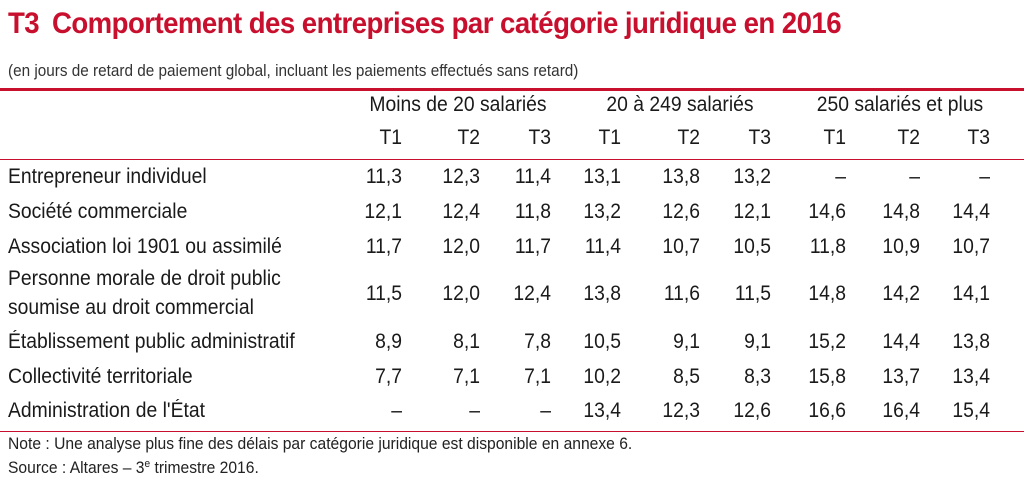 This screenshot has height=491, width=1024. Describe the element at coordinates (204, 467) in the screenshot. I see `source-suffix: trimestre 2016.` at that location.